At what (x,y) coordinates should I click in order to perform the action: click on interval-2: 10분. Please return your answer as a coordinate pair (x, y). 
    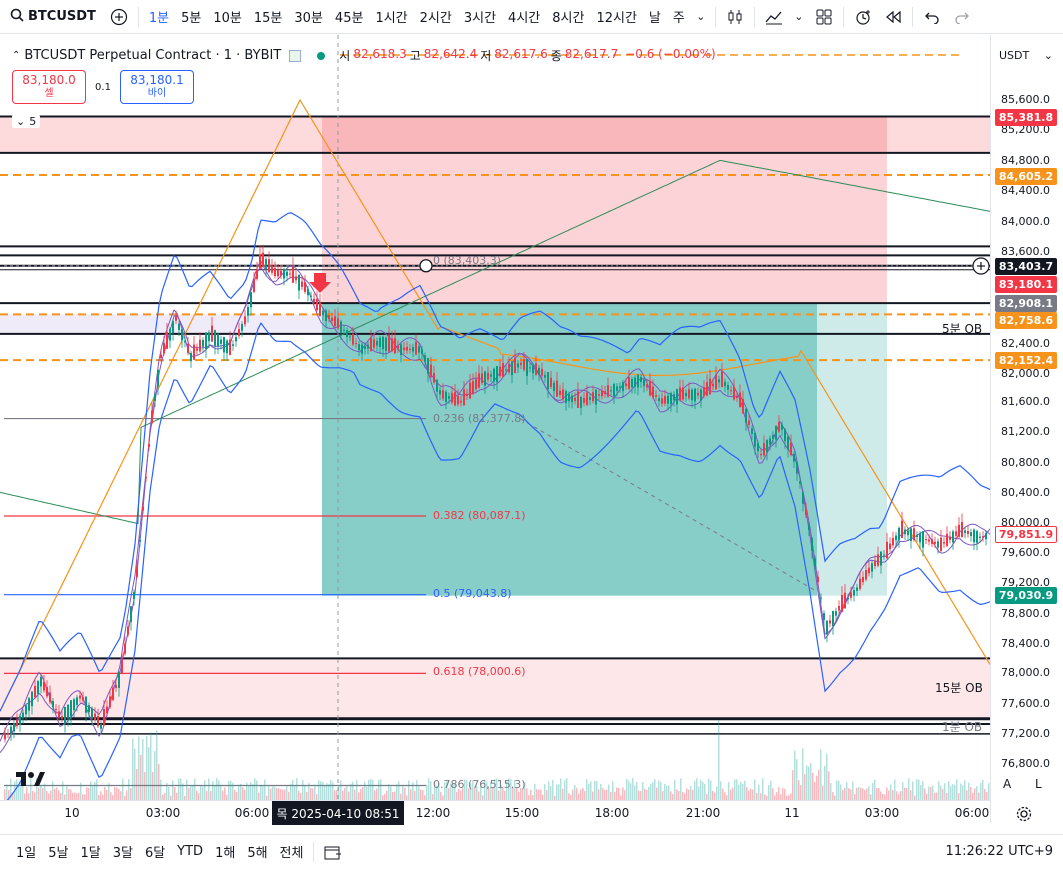
    Looking at the image, I should click on (227, 18).